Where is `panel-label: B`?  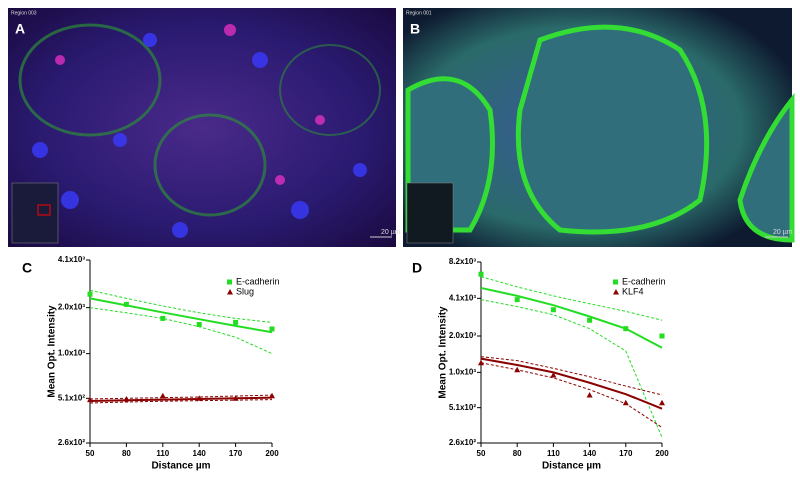 panel-label: B is located at coordinates (415, 29).